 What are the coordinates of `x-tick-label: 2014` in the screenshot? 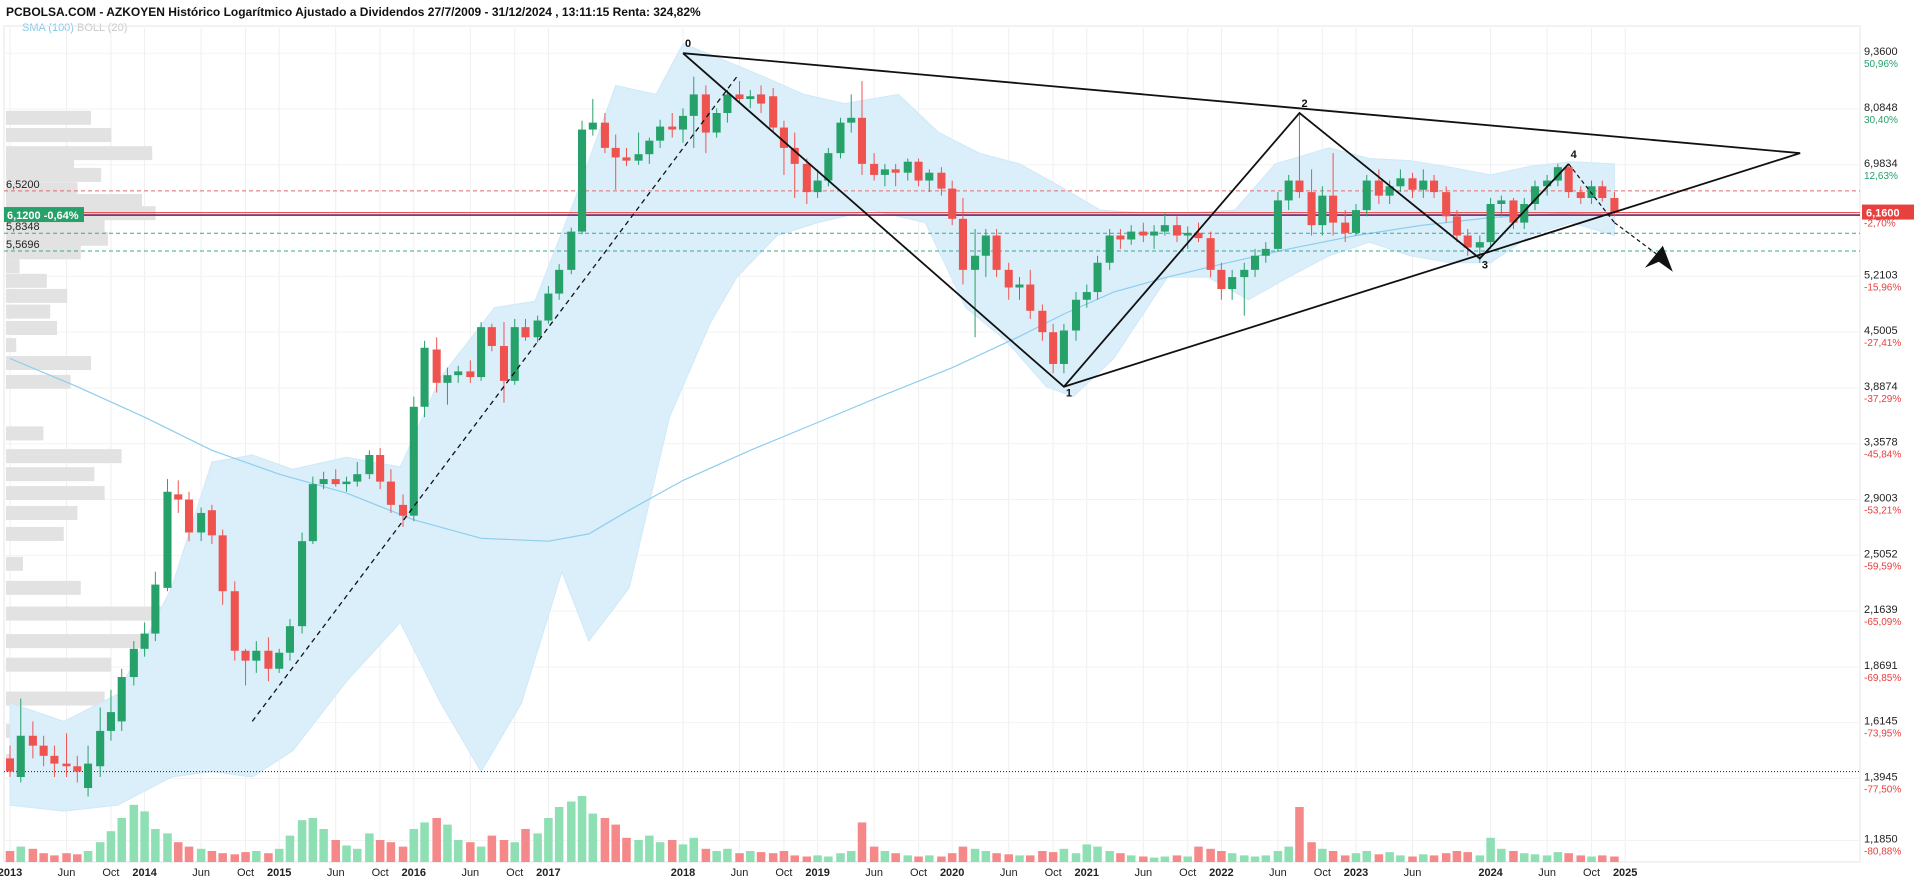 It's located at (144, 873).